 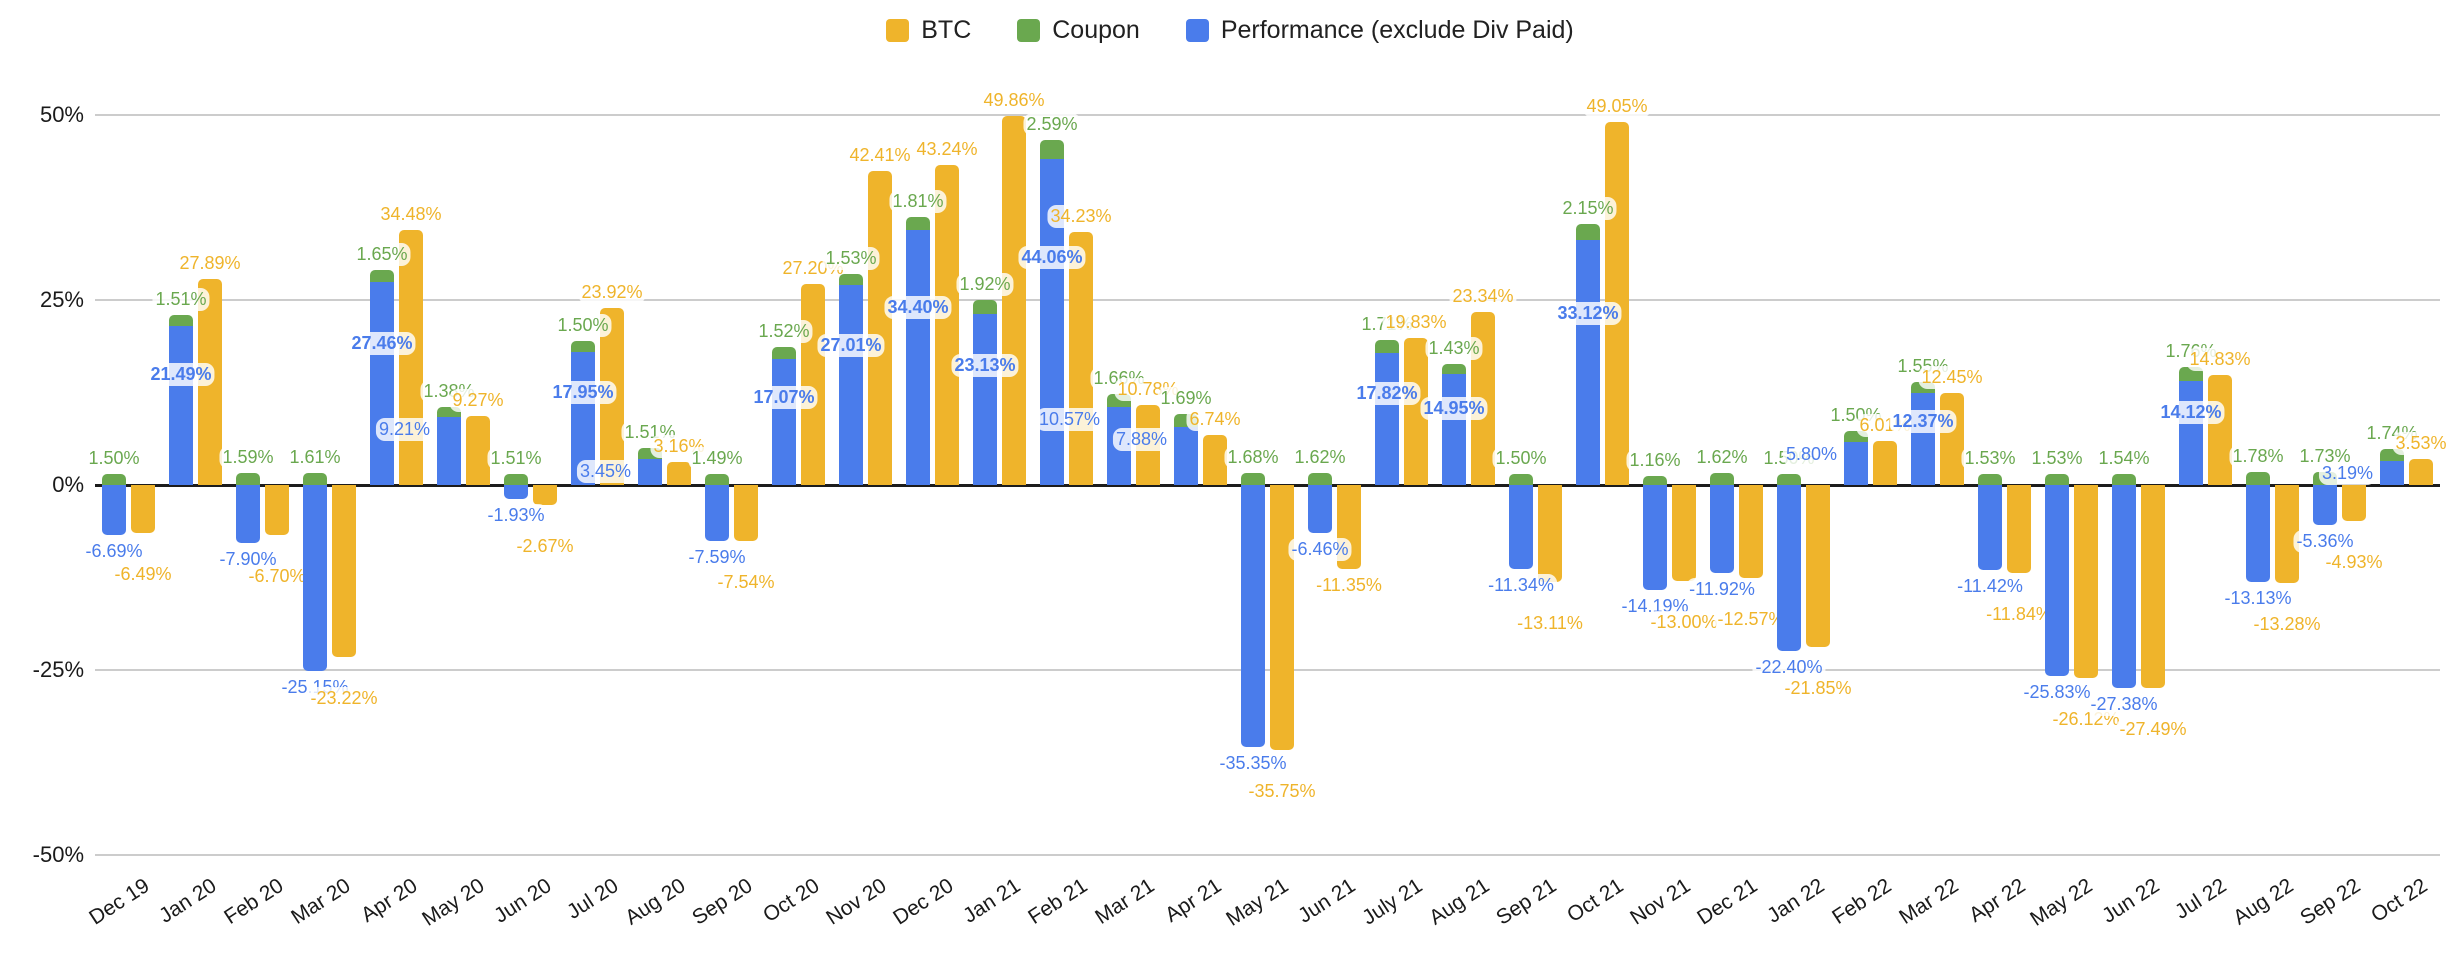 I want to click on label-coupon-feb-21: 2.59%, so click(x=1052, y=124).